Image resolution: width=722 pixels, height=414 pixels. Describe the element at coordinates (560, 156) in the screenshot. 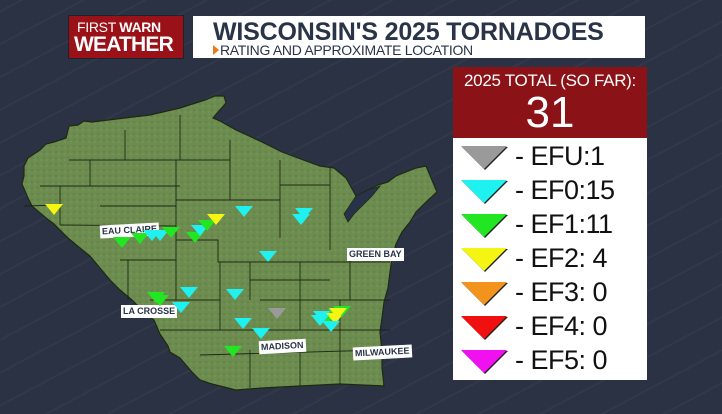

I see `legend-label: - EFU:1` at that location.